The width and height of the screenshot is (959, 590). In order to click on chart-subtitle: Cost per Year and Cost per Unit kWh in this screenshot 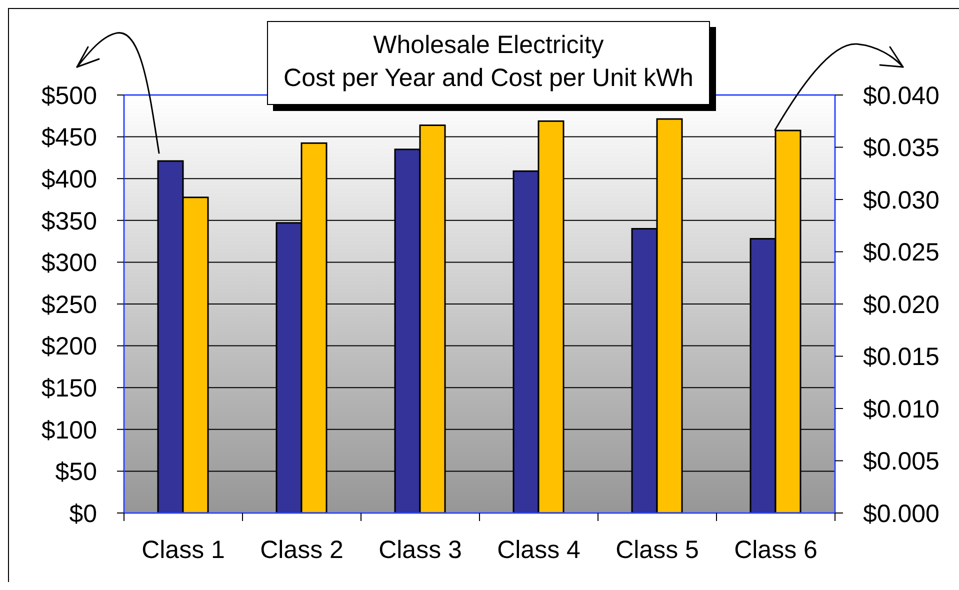, I will do `click(488, 78)`.